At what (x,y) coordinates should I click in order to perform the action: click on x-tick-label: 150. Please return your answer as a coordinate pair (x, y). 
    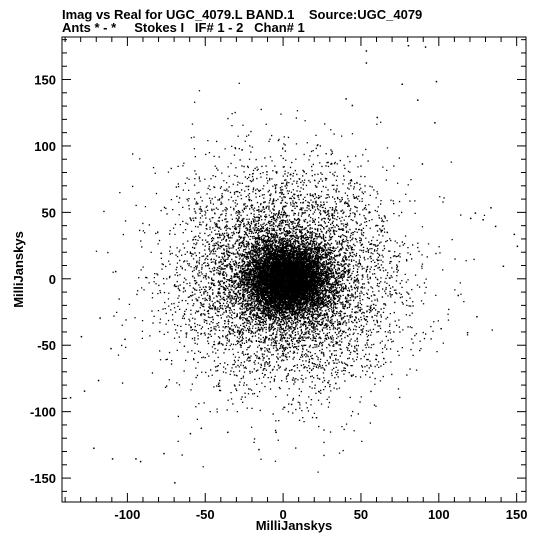
    Looking at the image, I should click on (517, 514).